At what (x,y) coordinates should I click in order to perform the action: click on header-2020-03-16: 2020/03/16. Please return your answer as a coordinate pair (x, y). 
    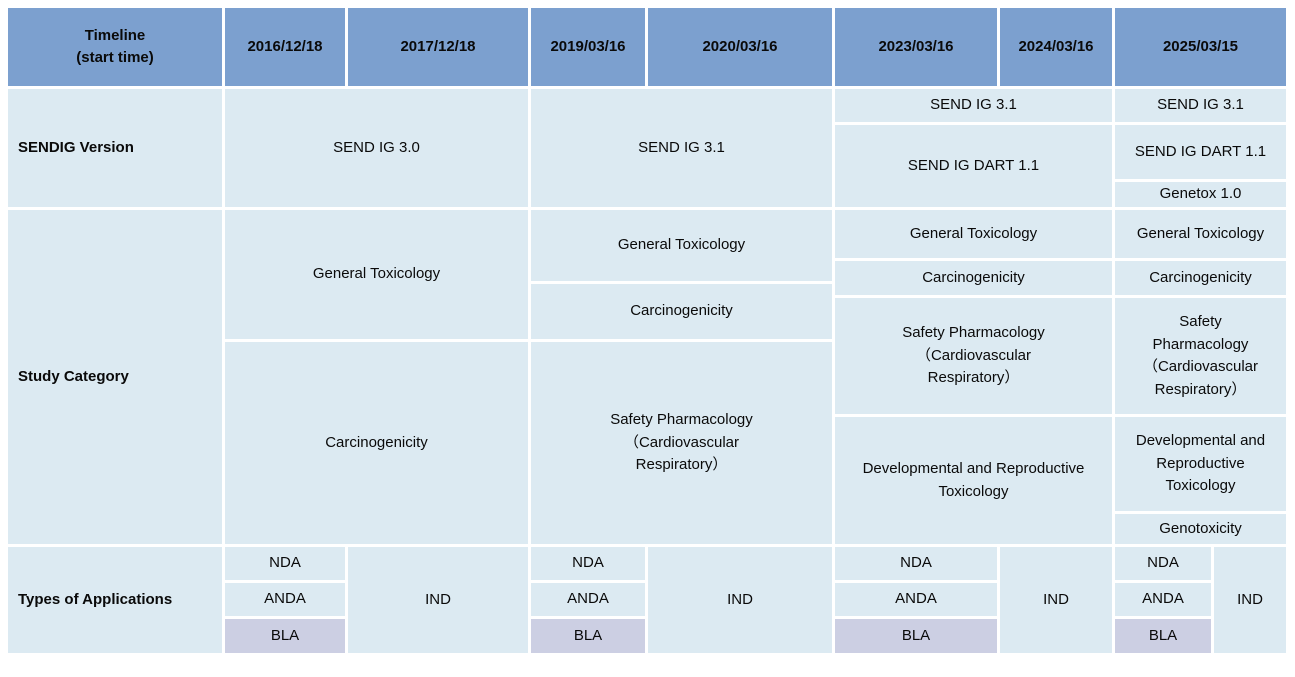
    Looking at the image, I should click on (740, 47).